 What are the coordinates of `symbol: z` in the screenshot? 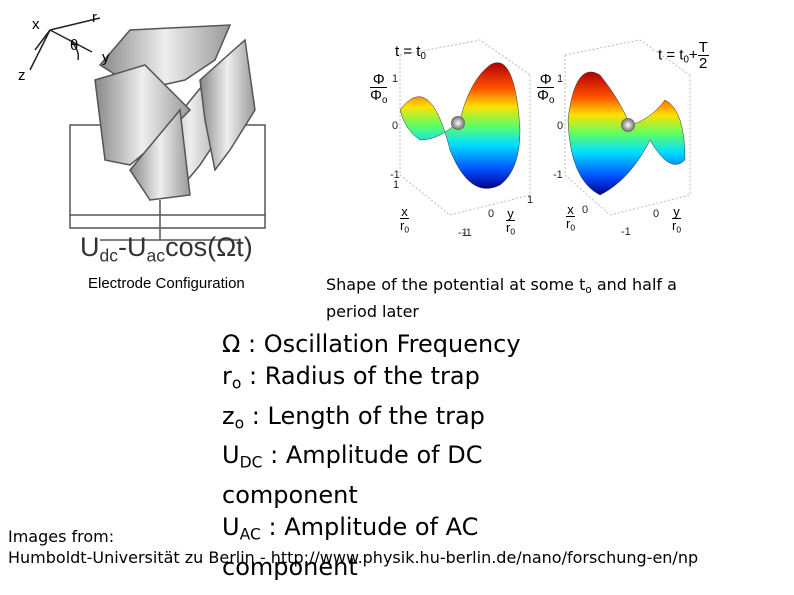 It's located at (228, 415).